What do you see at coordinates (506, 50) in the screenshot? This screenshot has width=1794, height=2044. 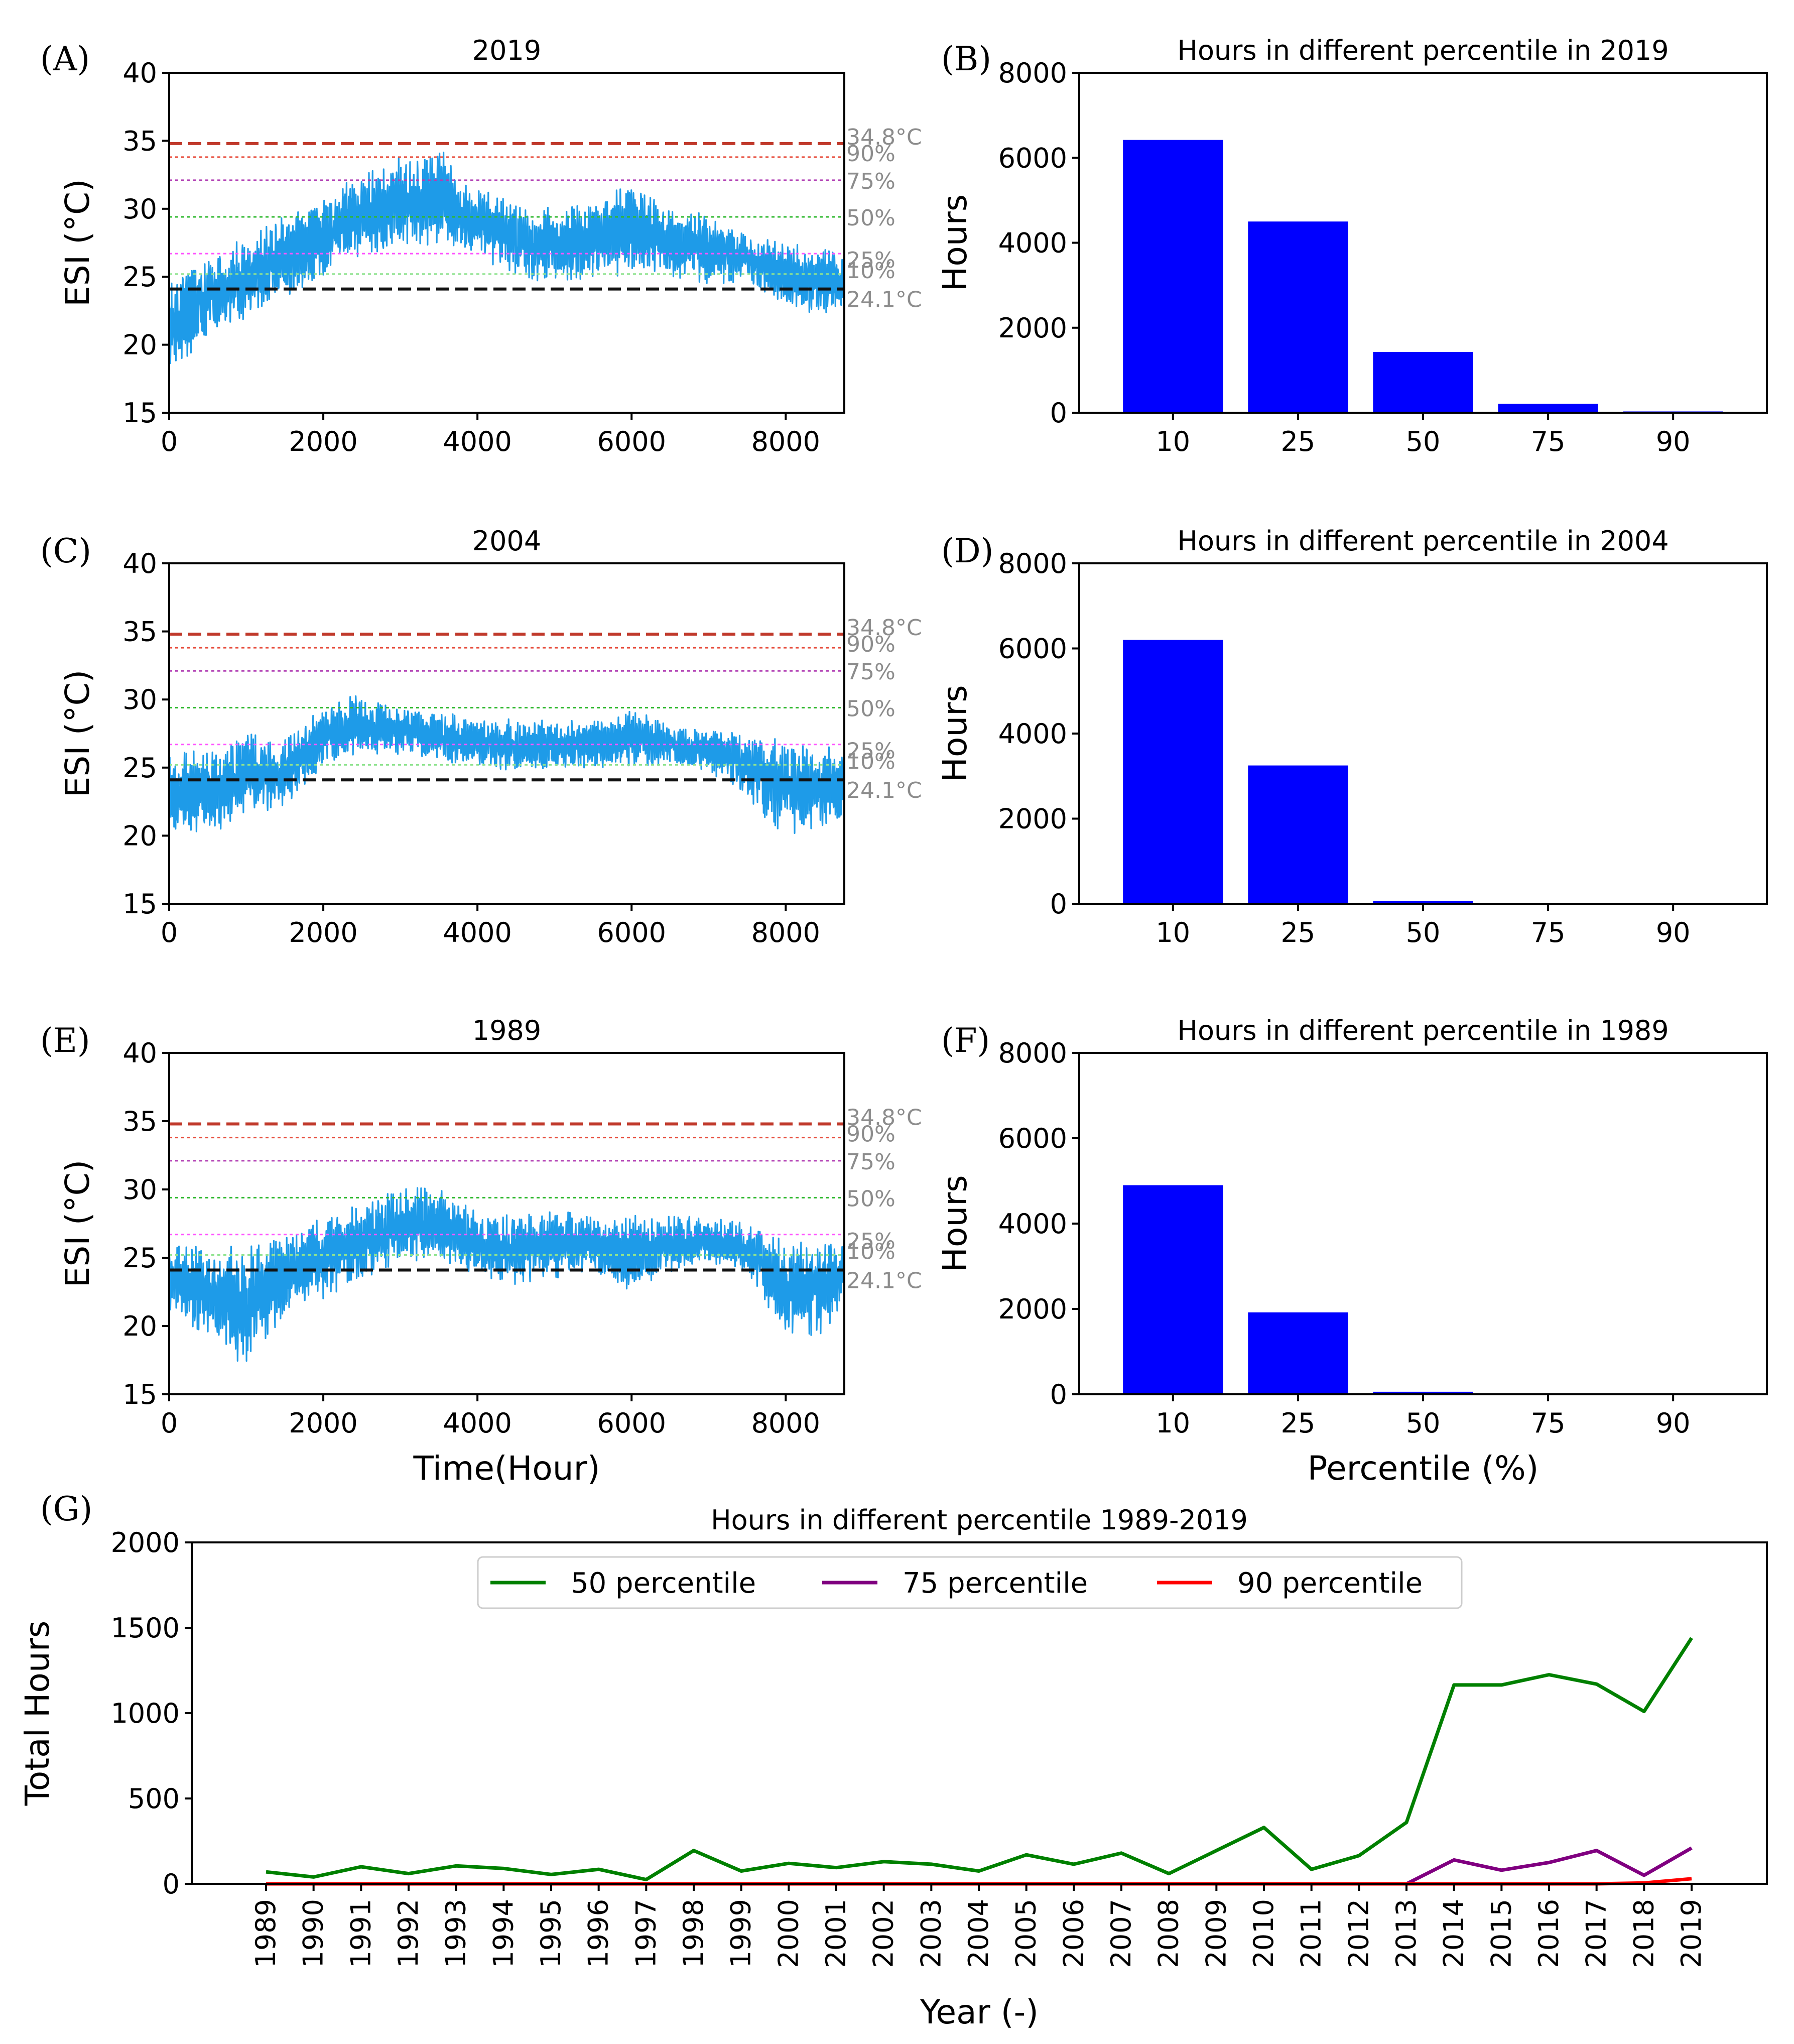 I see `chart-title: 2019` at bounding box center [506, 50].